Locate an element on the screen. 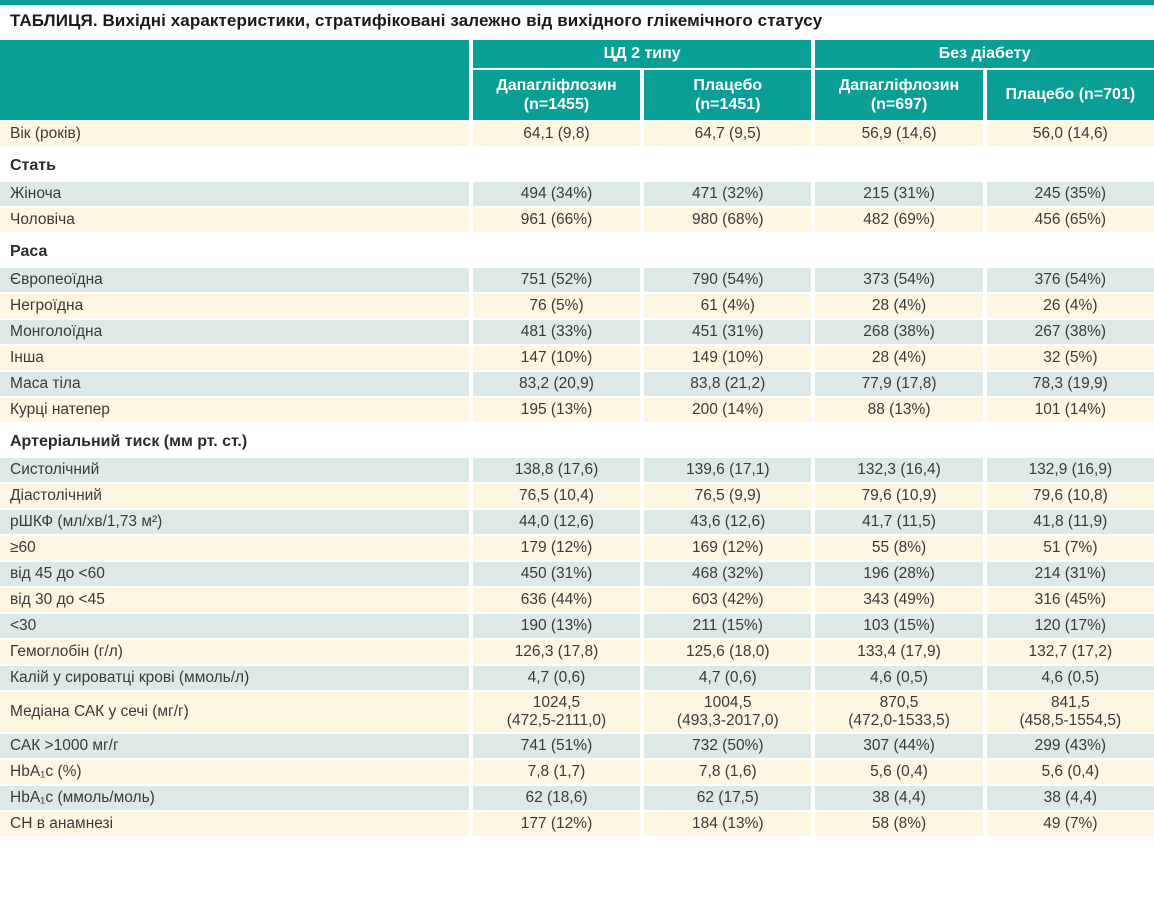  value-cell: 55 (8%) is located at coordinates (899, 548).